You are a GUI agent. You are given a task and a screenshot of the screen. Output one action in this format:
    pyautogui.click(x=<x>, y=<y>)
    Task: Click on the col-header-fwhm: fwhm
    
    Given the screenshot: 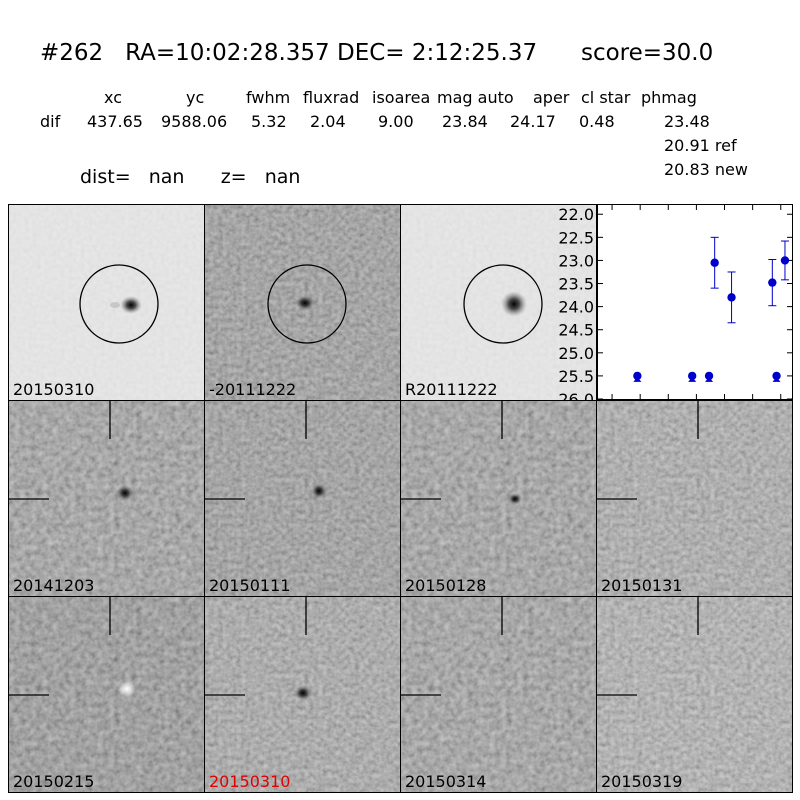 What is the action you would take?
    pyautogui.click(x=268, y=97)
    